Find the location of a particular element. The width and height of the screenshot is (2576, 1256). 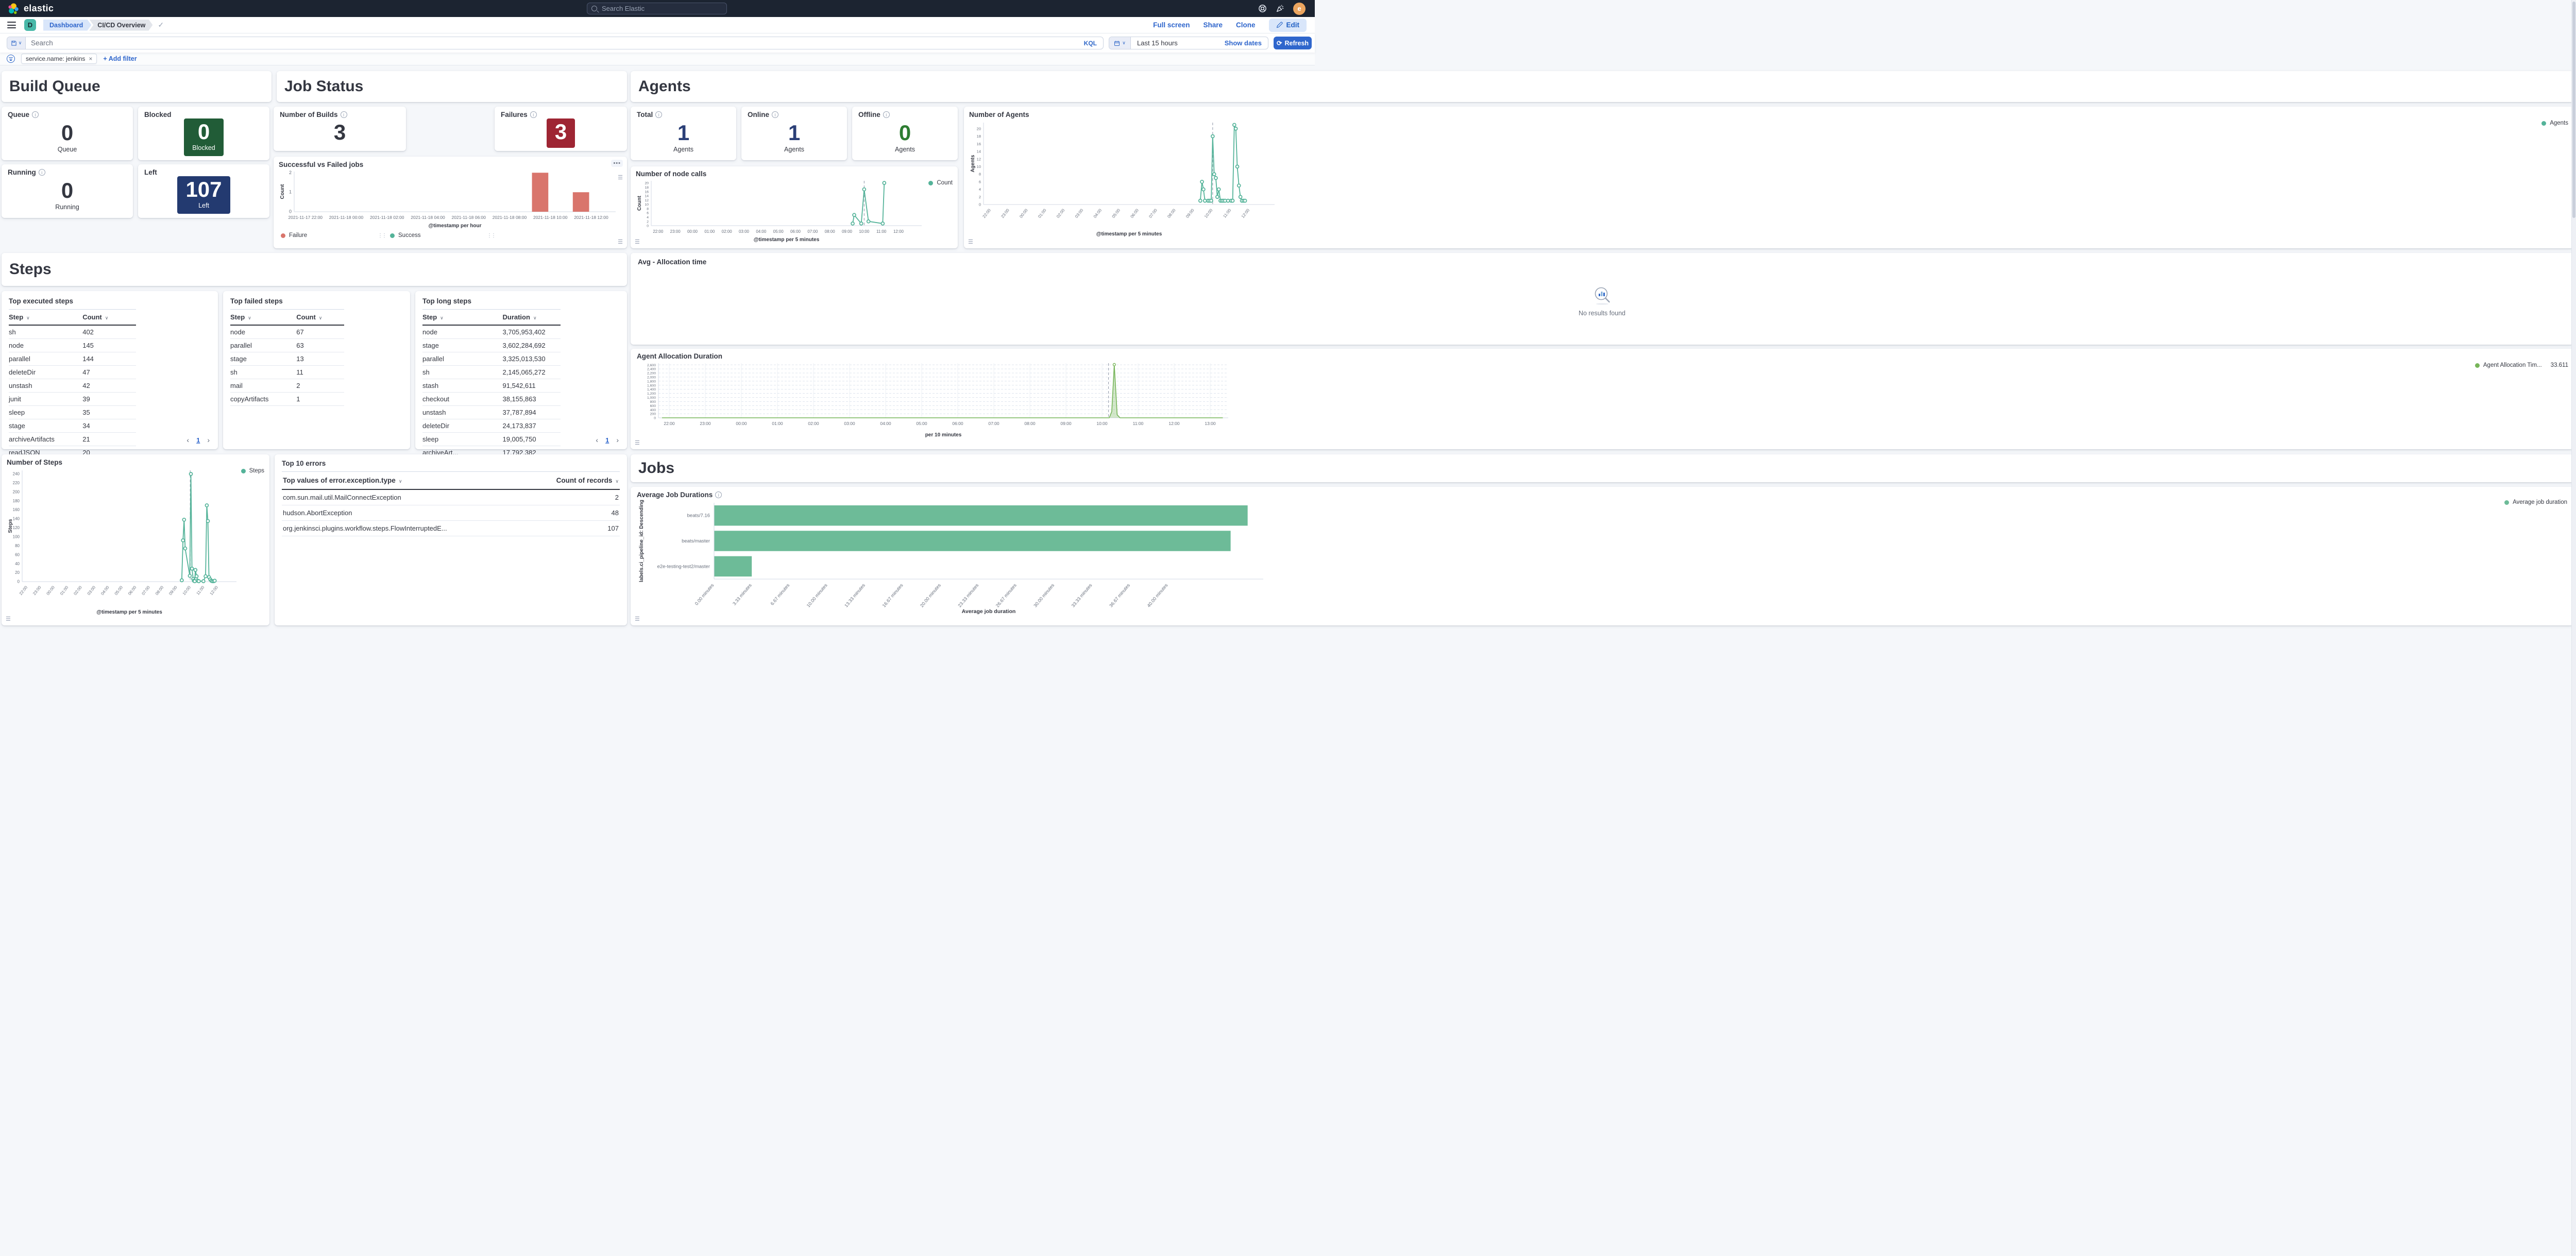

chart-title-text: Successful vs Failed jobs is located at coordinates (321, 164).